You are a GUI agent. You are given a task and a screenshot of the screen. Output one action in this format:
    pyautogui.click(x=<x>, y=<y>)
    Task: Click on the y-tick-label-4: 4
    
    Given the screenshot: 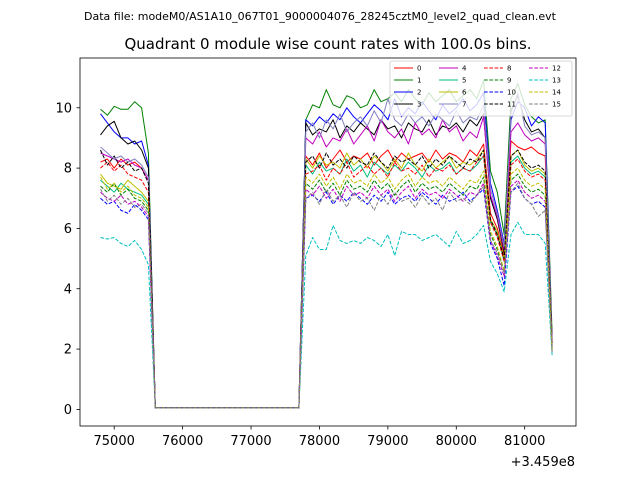 What is the action you would take?
    pyautogui.click(x=68, y=289)
    